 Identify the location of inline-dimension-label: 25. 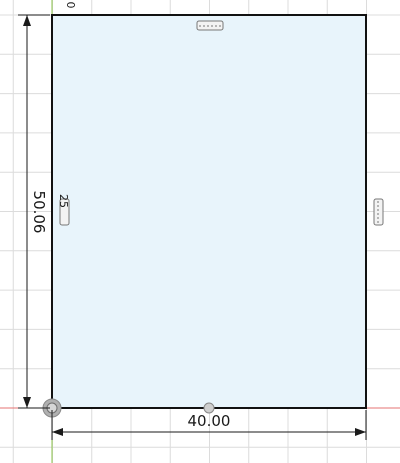
(63, 201).